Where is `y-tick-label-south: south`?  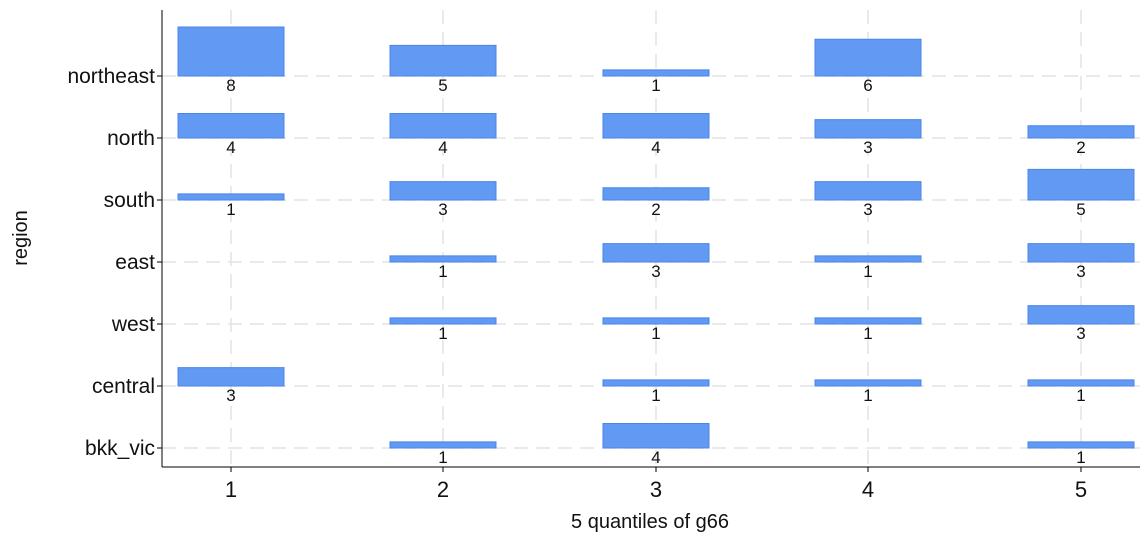
y-tick-label-south: south is located at coordinates (129, 200).